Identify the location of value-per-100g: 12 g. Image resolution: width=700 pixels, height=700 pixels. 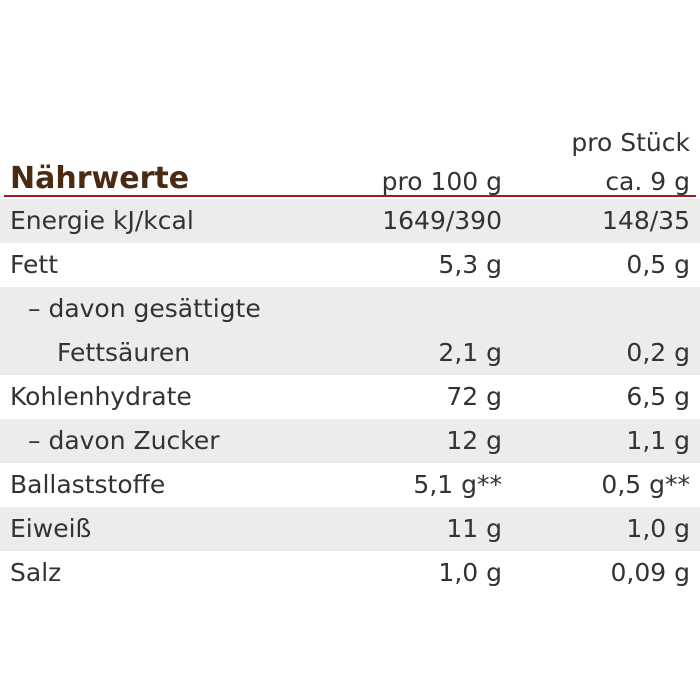
(474, 440).